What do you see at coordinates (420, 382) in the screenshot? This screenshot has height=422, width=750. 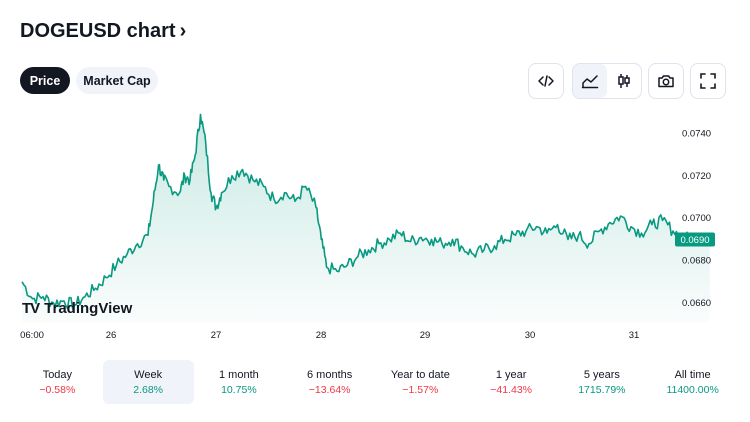 I see `period-year-to-date: Year to date −1.57%` at bounding box center [420, 382].